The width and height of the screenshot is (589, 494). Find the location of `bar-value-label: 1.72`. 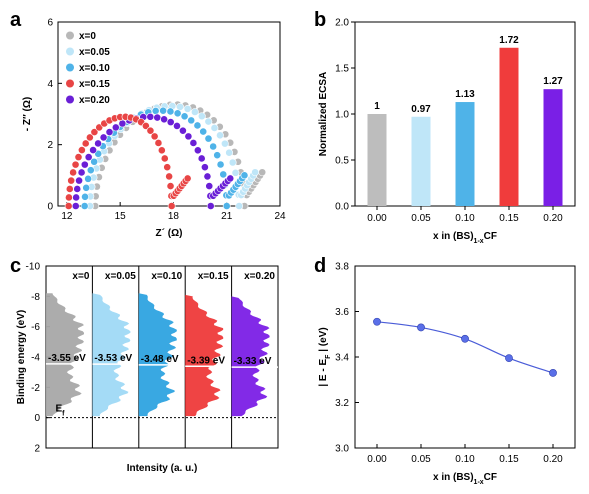

bar-value-label: 1.72 is located at coordinates (509, 40).